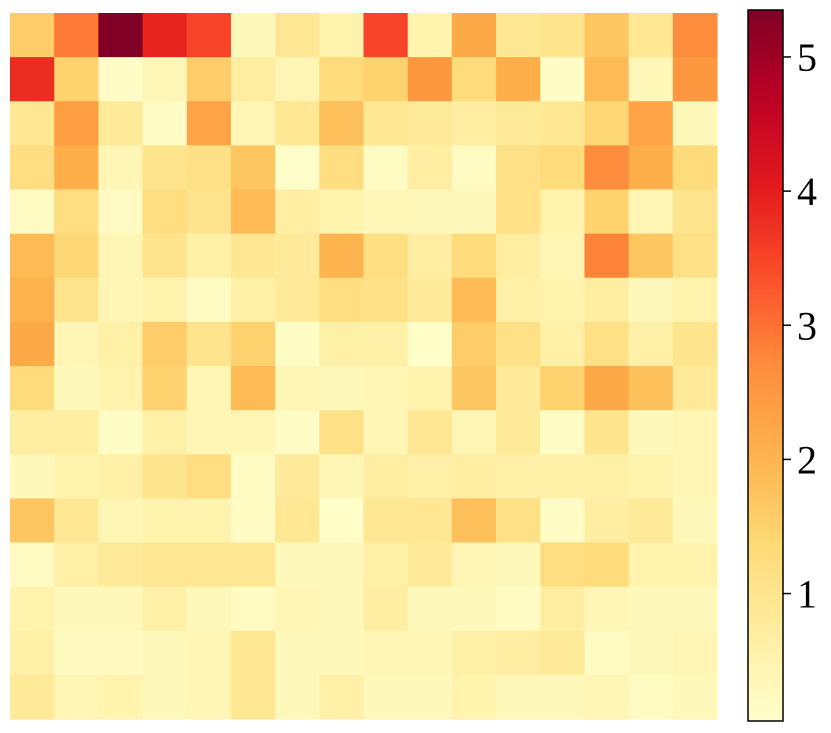 The image size is (831, 733). I want to click on heatmap-cell-r4-c11, so click(518, 212).